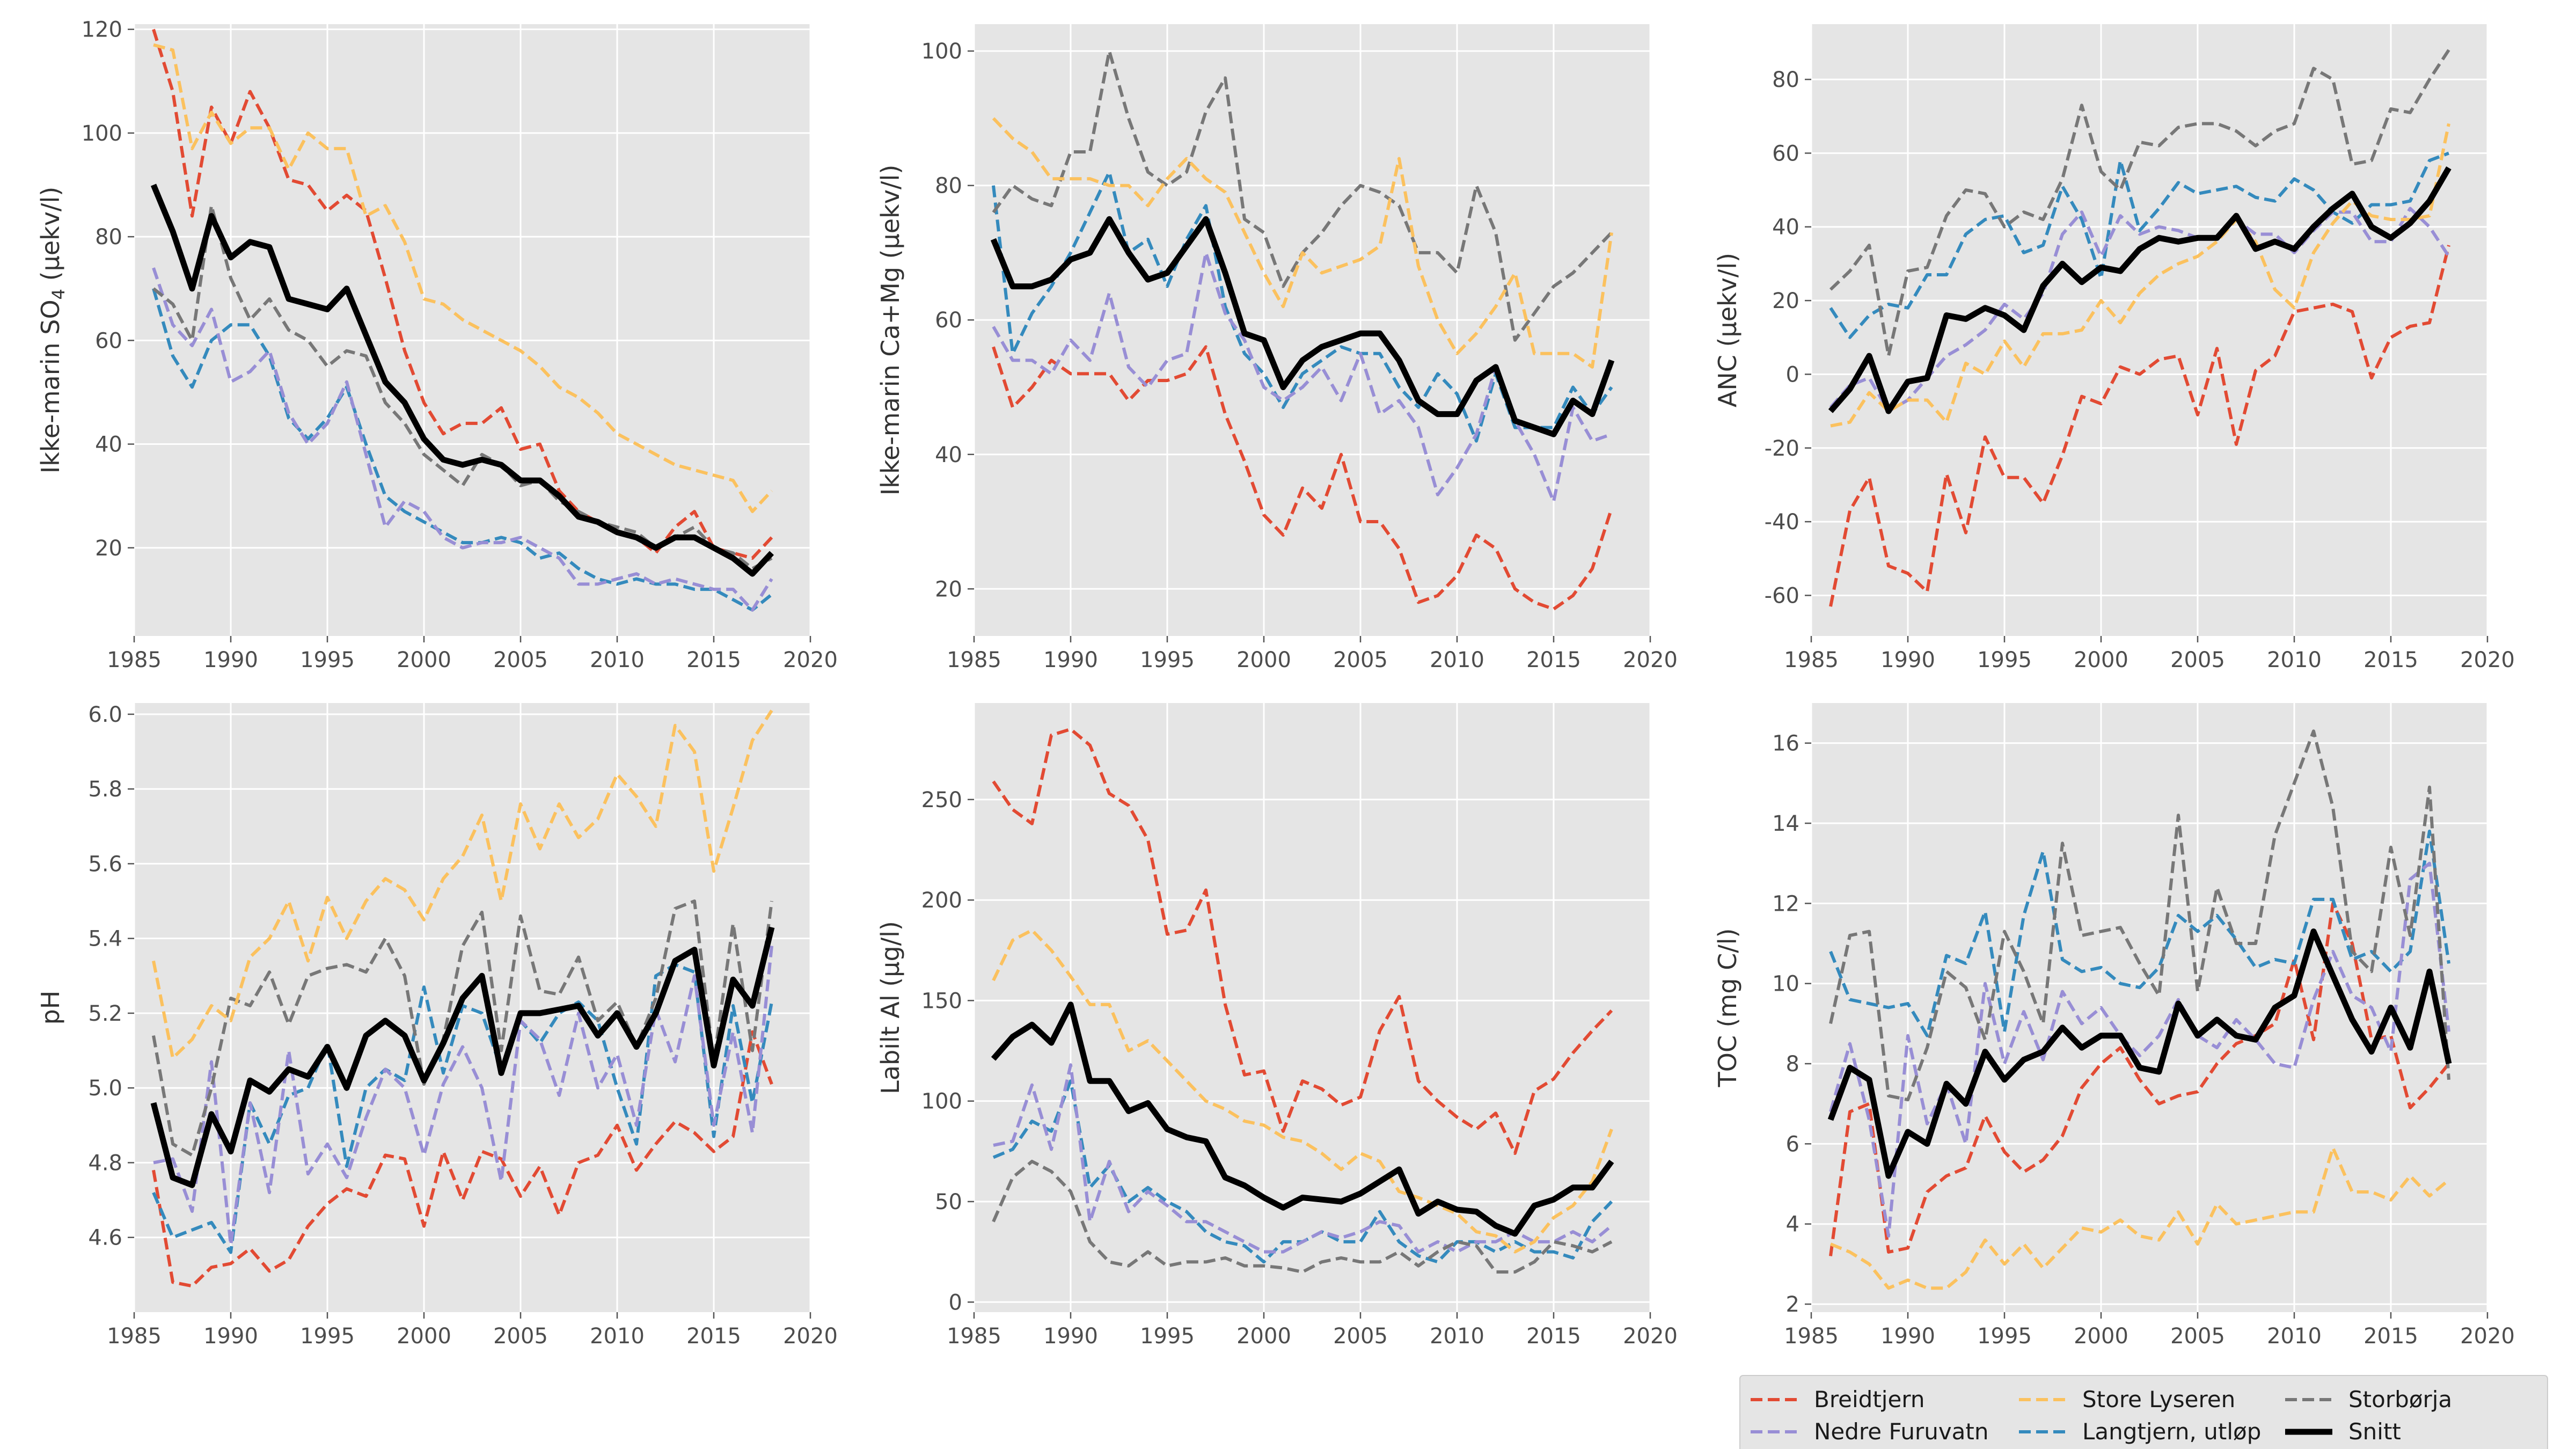 Image resolution: width=2576 pixels, height=1449 pixels. Describe the element at coordinates (105, 789) in the screenshot. I see `y-tick-label: 5.8` at that location.